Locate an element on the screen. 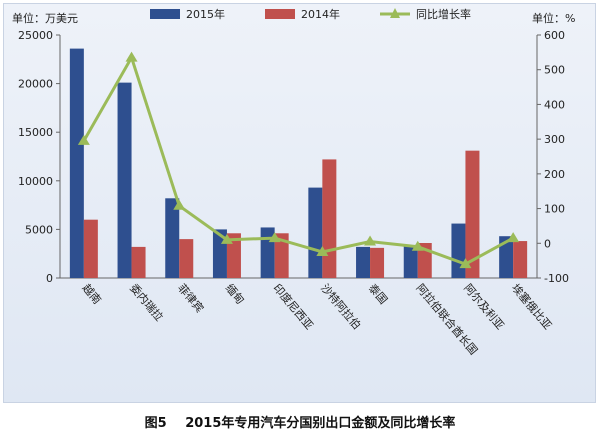 The height and width of the screenshot is (435, 600). legend-label: 2014年 is located at coordinates (320, 14).